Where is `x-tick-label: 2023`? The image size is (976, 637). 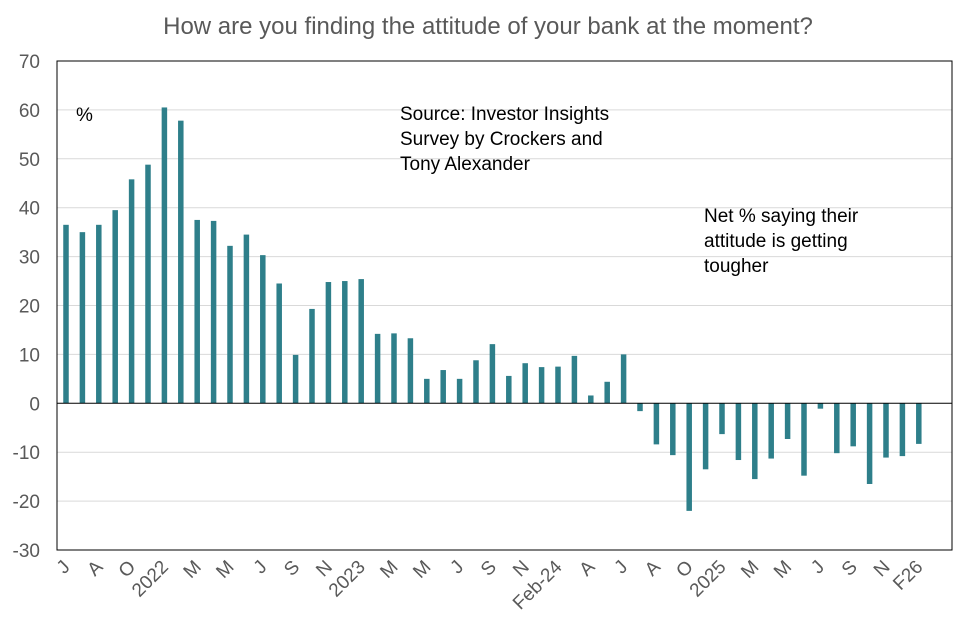
x-tick-label: 2023 is located at coordinates (347, 579).